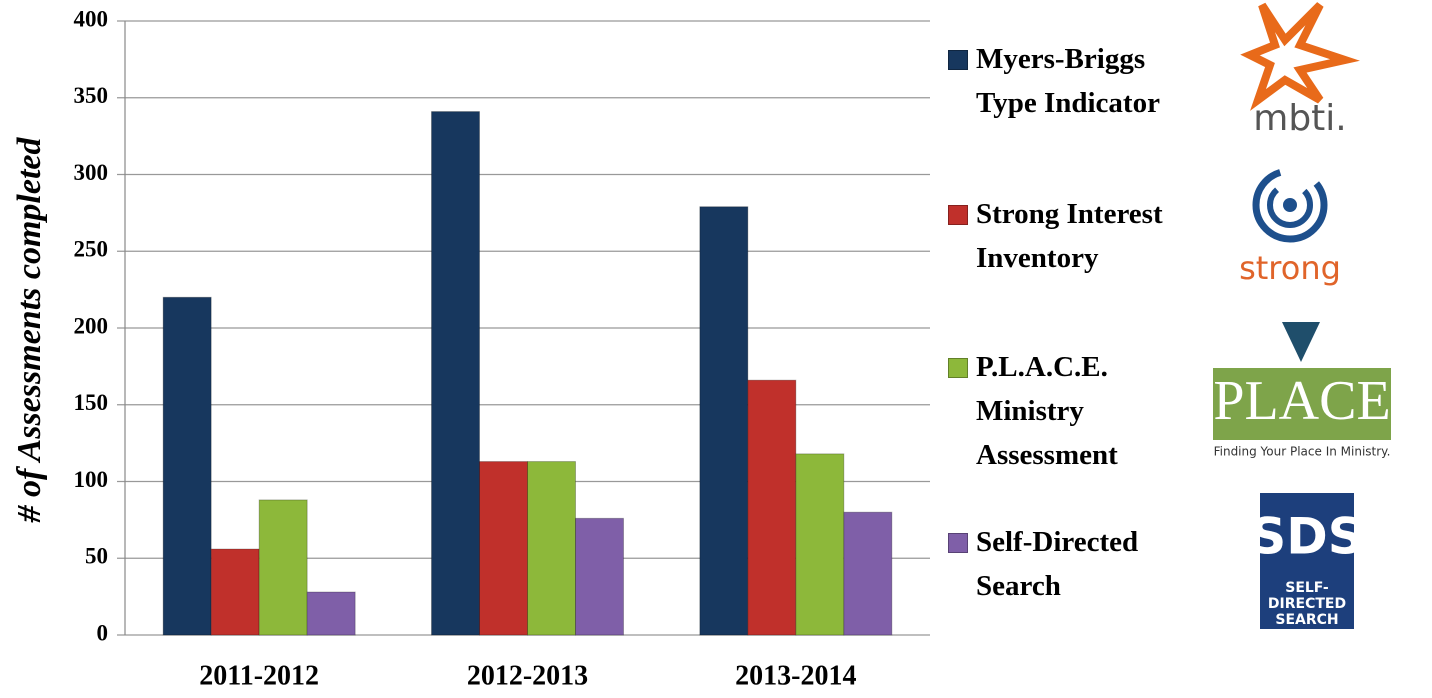  What do you see at coordinates (91, 95) in the screenshot?
I see `y-tick-label: 350` at bounding box center [91, 95].